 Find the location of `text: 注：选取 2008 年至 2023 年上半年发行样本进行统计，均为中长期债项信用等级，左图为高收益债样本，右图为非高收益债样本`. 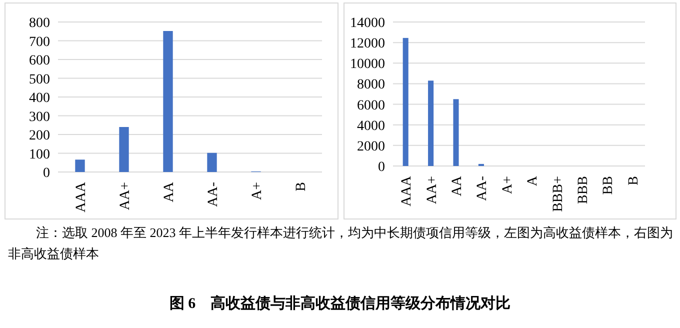

text: 注：选取 2008 年至 2023 年上半年发行样本进行统计，均为中长期债项信用等级，左图为高收益债样本，右图为非高收益债样本 is located at coordinates (341, 243).